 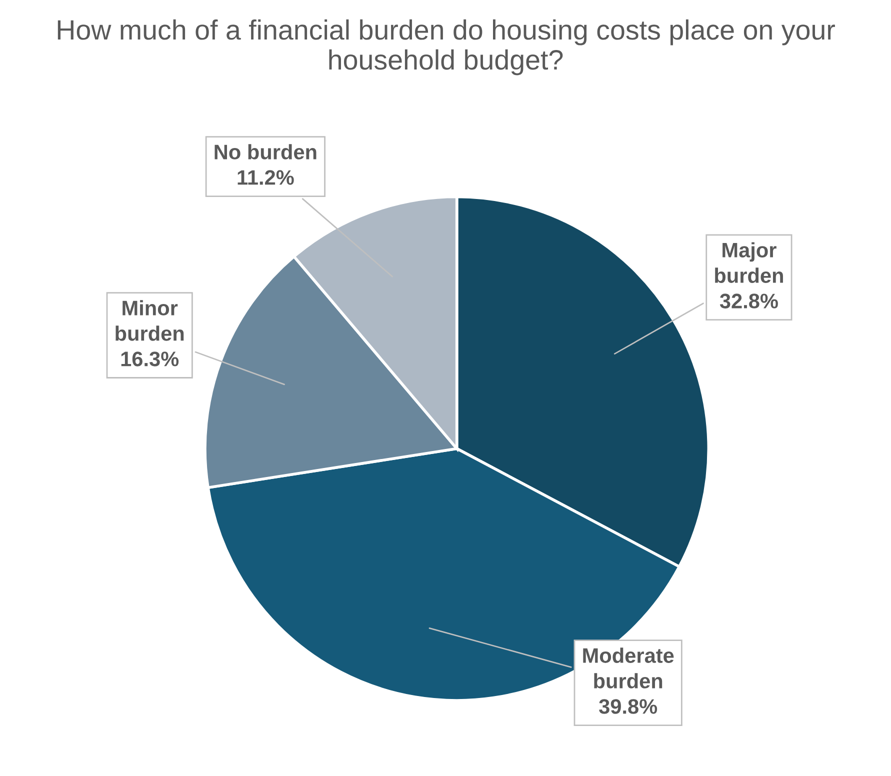 I want to click on slice-label: No burden, so click(x=265, y=152).